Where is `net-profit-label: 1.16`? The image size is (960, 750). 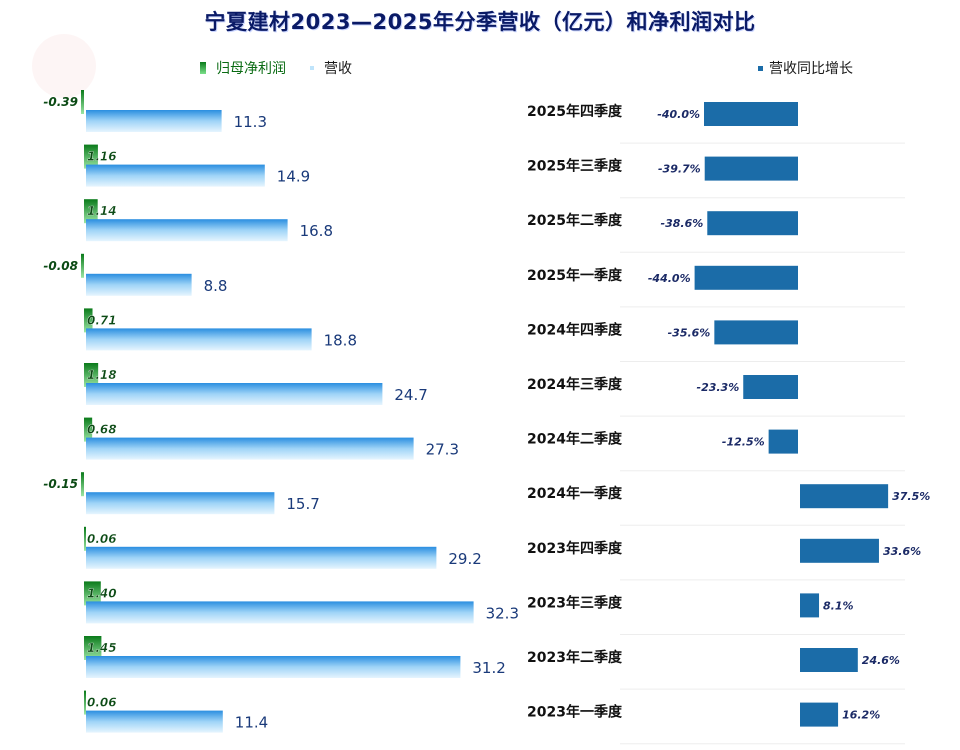 net-profit-label: 1.16 is located at coordinates (102, 157).